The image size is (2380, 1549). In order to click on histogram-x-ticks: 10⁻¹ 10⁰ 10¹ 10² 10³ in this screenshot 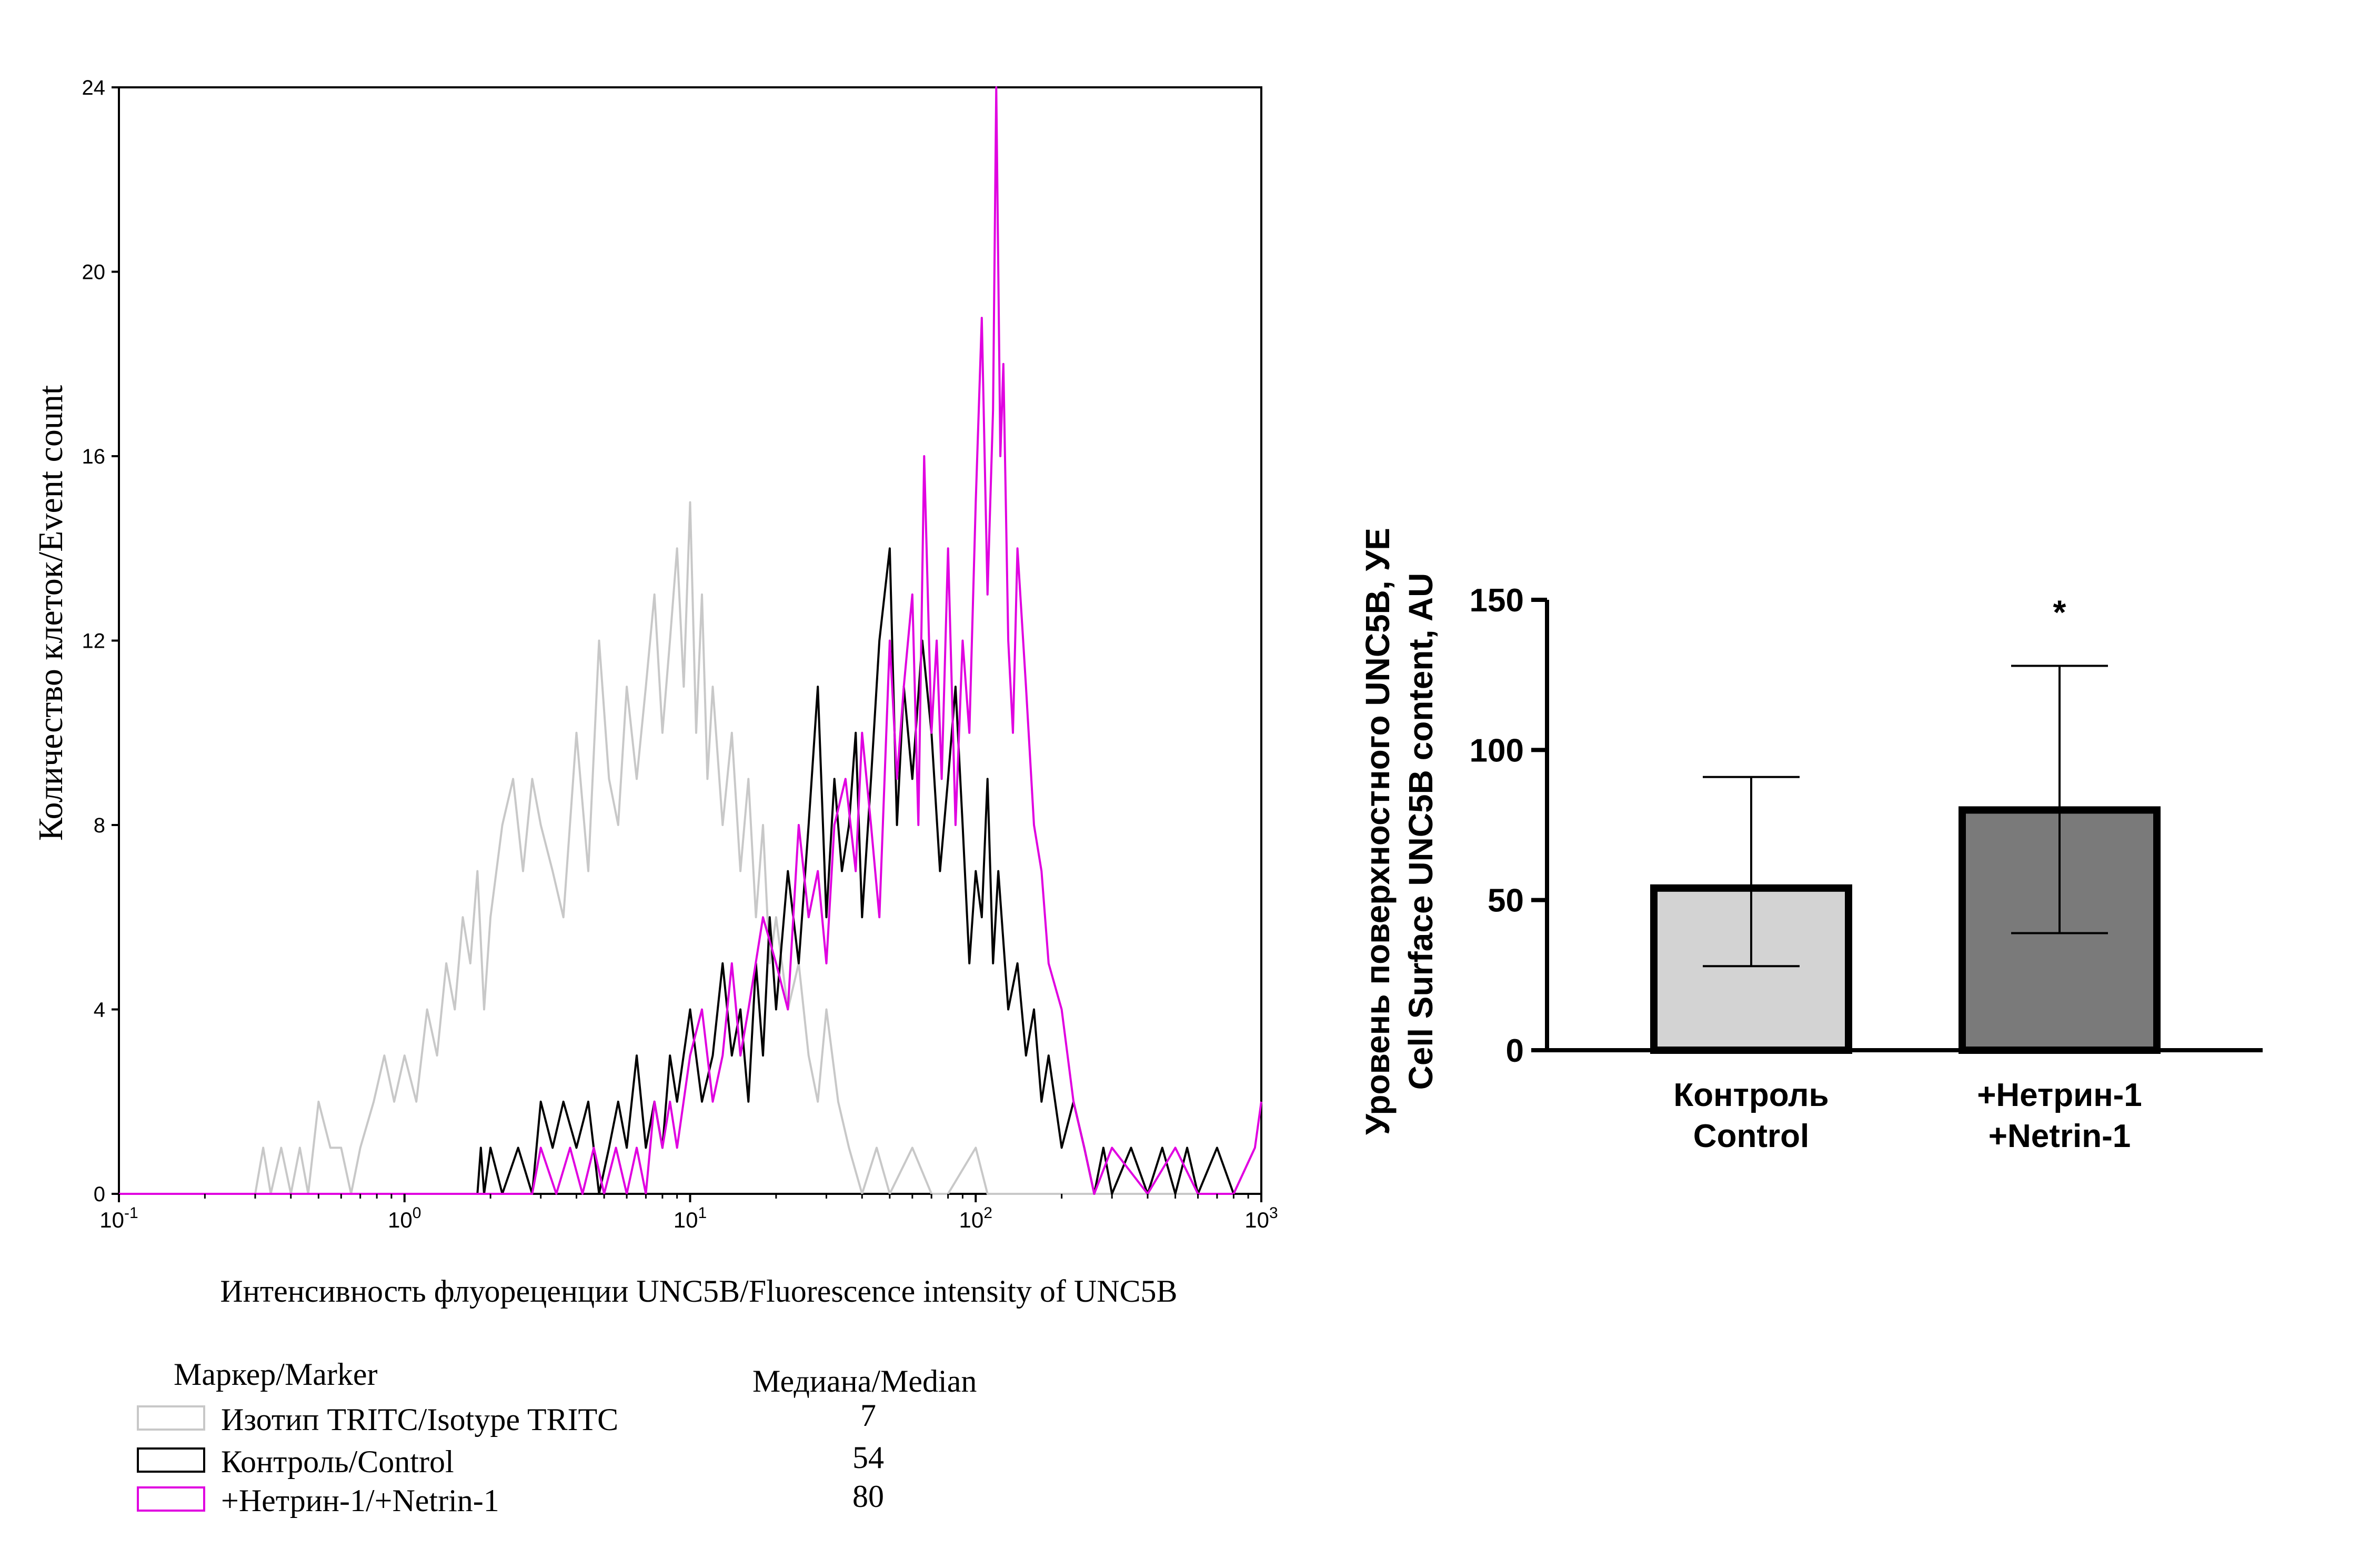, I will do `click(688, 1213)`.